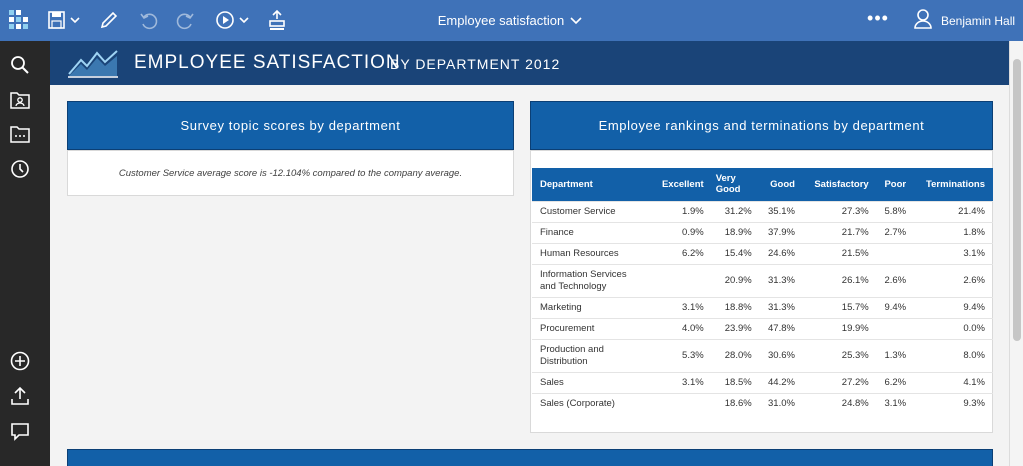 This screenshot has height=466, width=1023. Describe the element at coordinates (895, 184) in the screenshot. I see `column-header: Poor` at that location.